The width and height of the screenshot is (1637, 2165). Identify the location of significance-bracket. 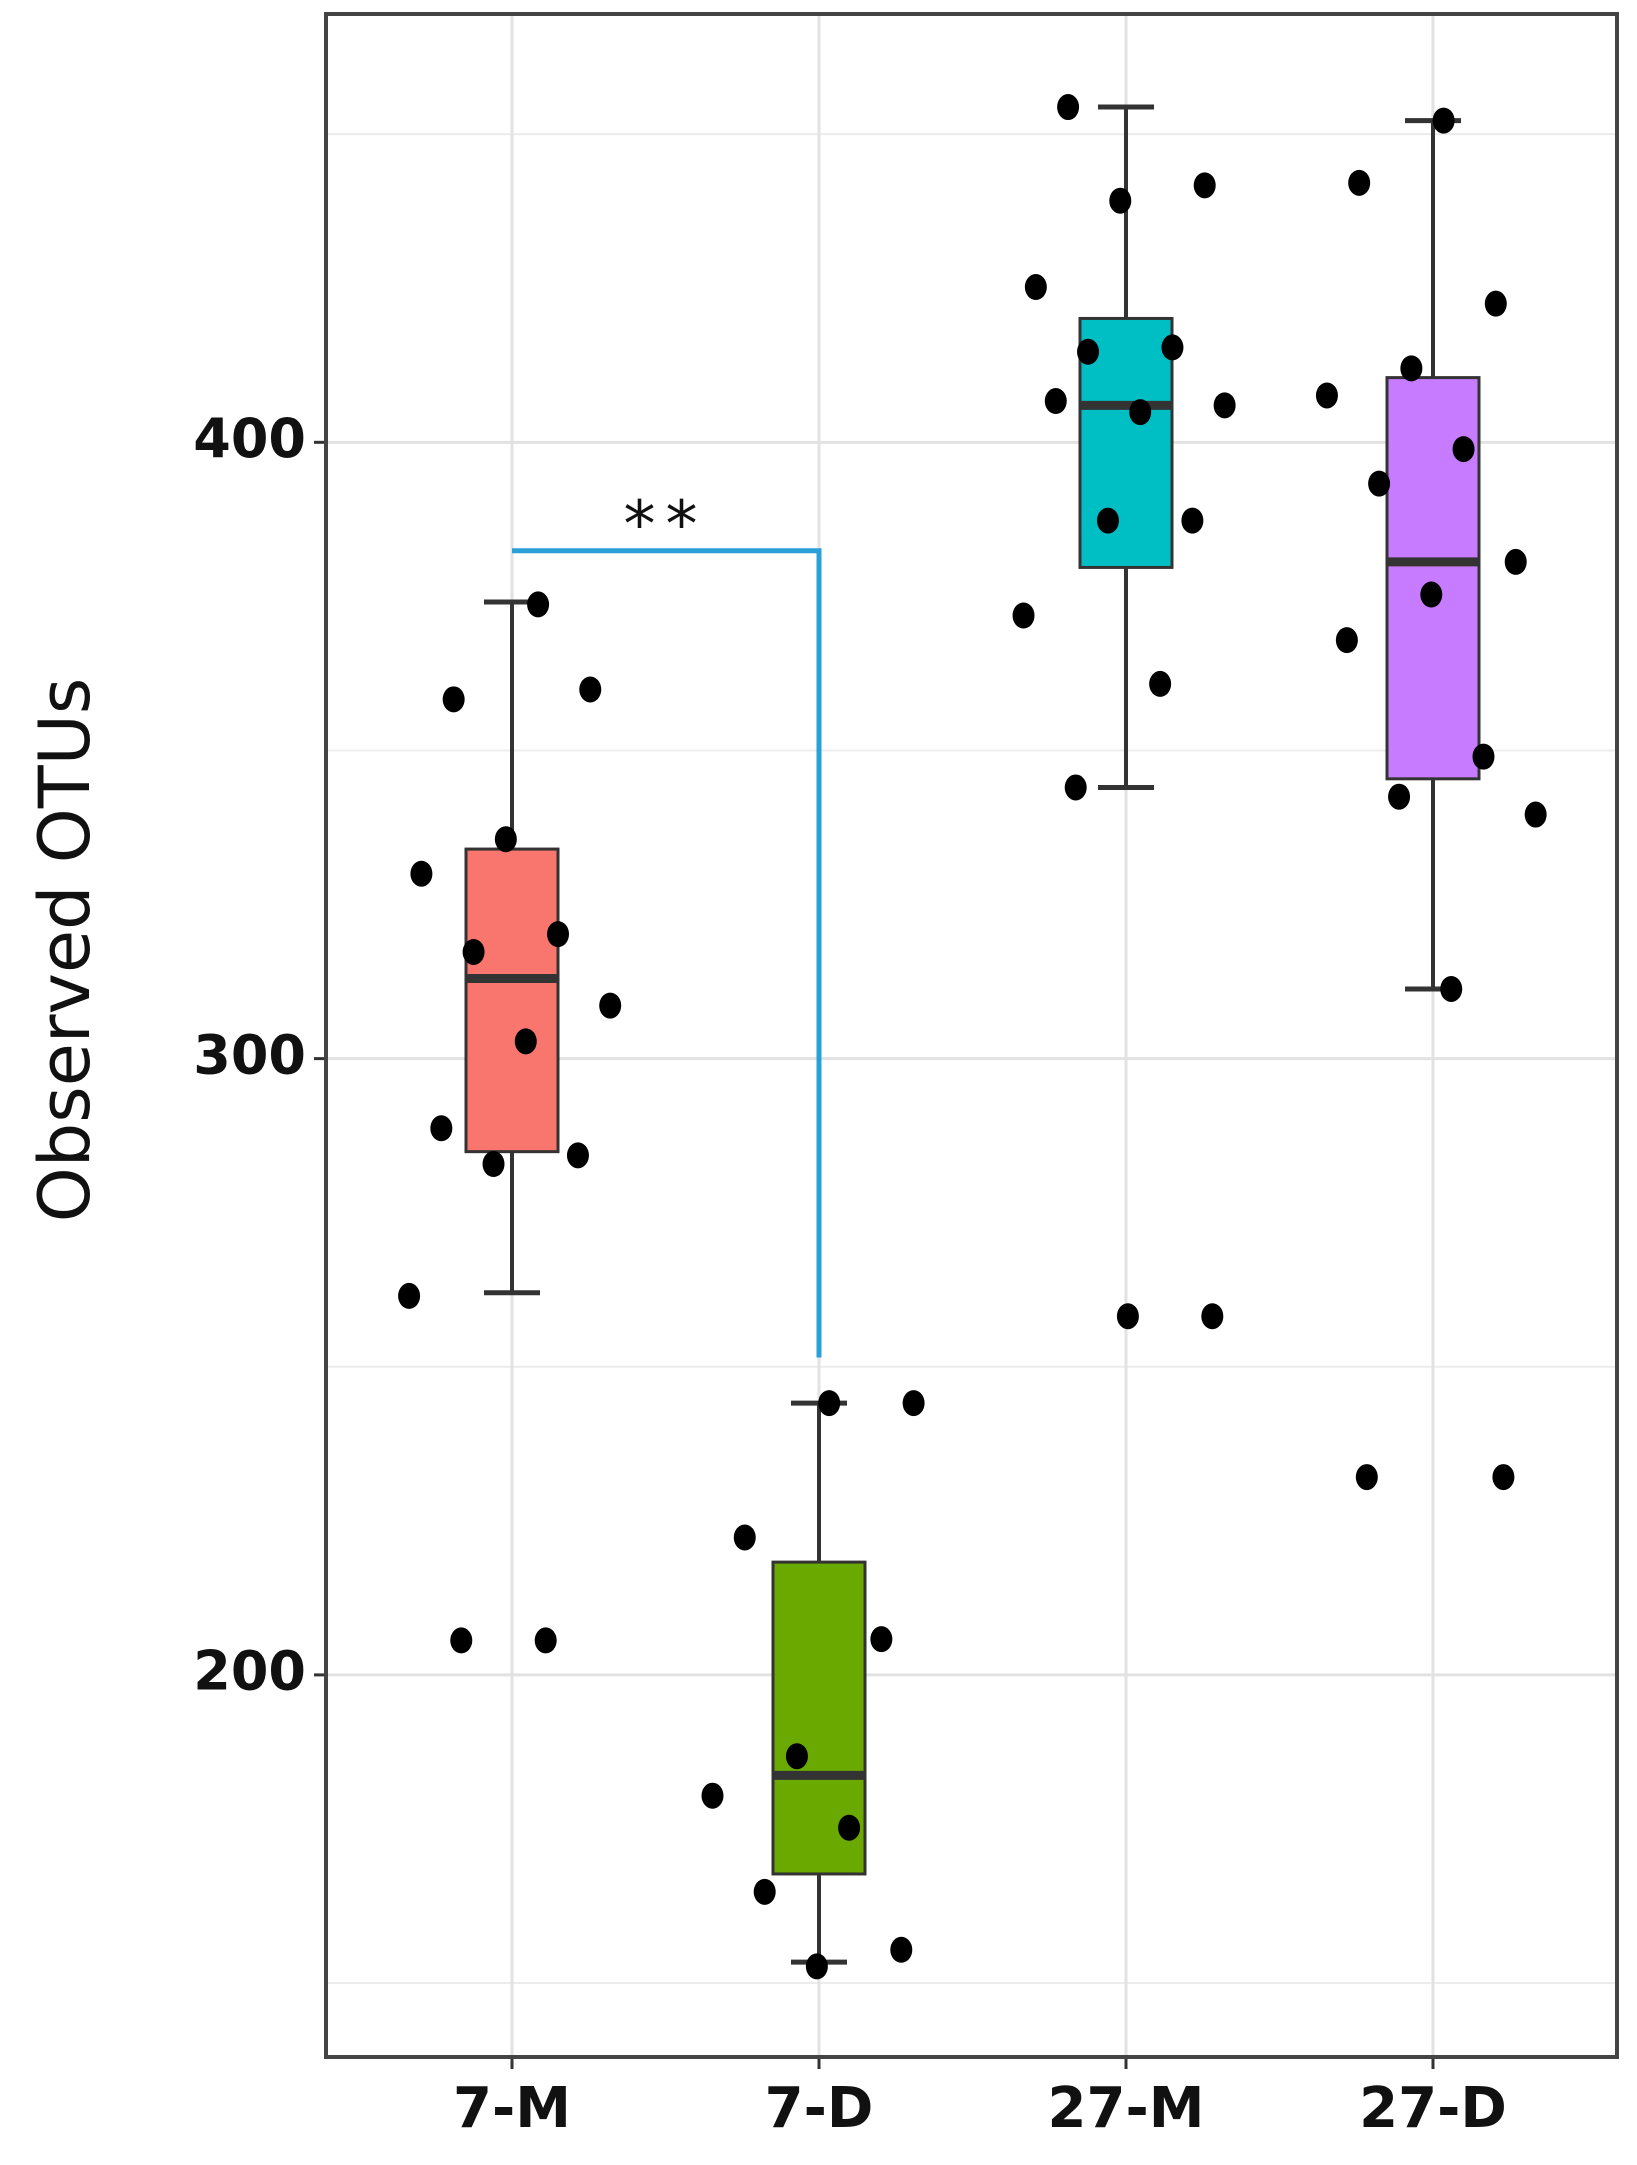
(667, 953).